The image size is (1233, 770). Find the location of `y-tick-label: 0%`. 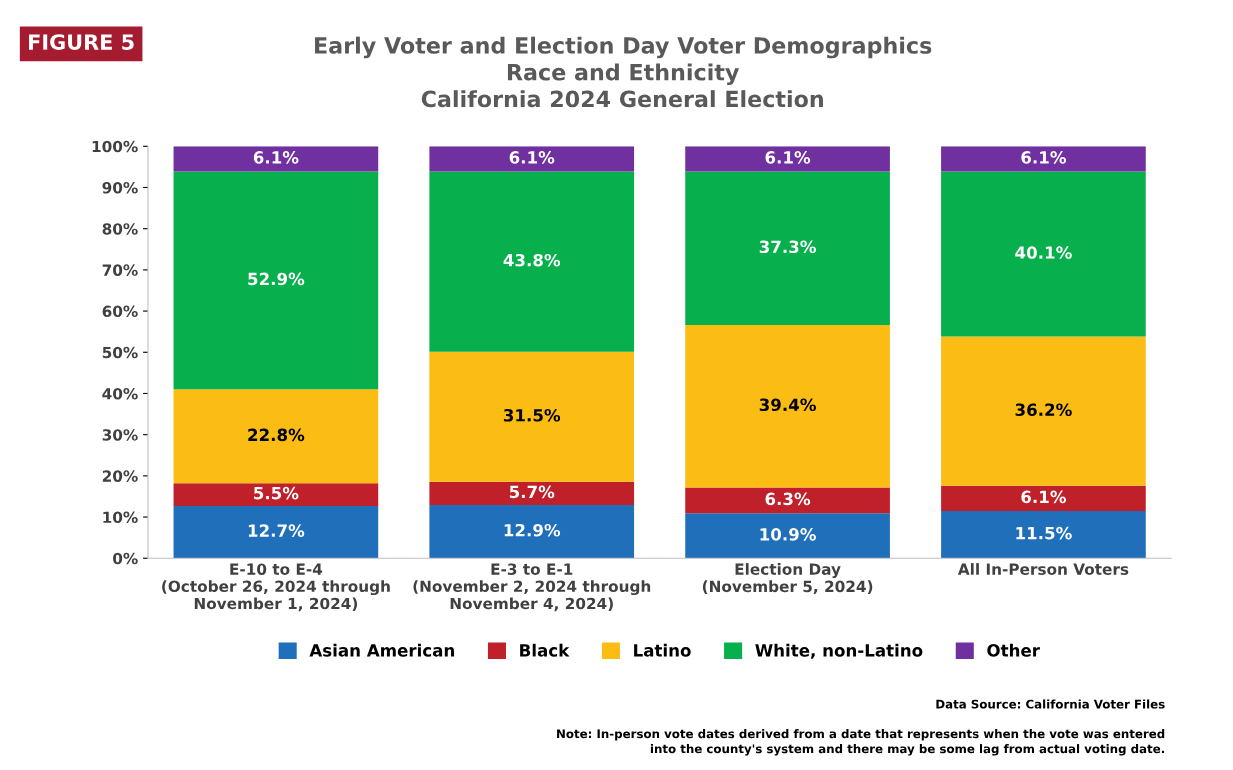

y-tick-label: 0% is located at coordinates (125, 558).